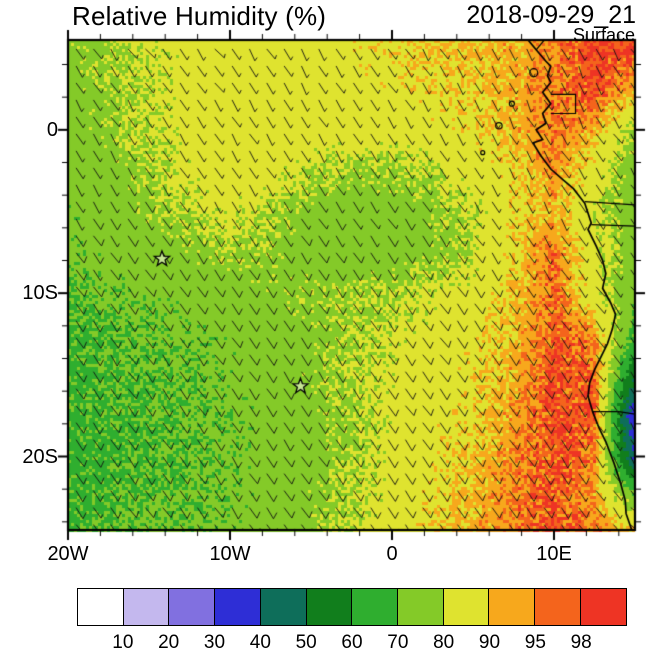 Image resolution: width=650 pixels, height=667 pixels. What do you see at coordinates (306, 642) in the screenshot?
I see `colorbar-tick-label: 50` at bounding box center [306, 642].